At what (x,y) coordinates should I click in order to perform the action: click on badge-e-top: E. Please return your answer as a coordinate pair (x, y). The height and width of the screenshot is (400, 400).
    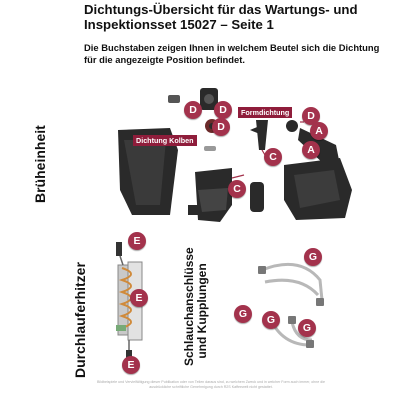
    Looking at the image, I should click on (137, 241).